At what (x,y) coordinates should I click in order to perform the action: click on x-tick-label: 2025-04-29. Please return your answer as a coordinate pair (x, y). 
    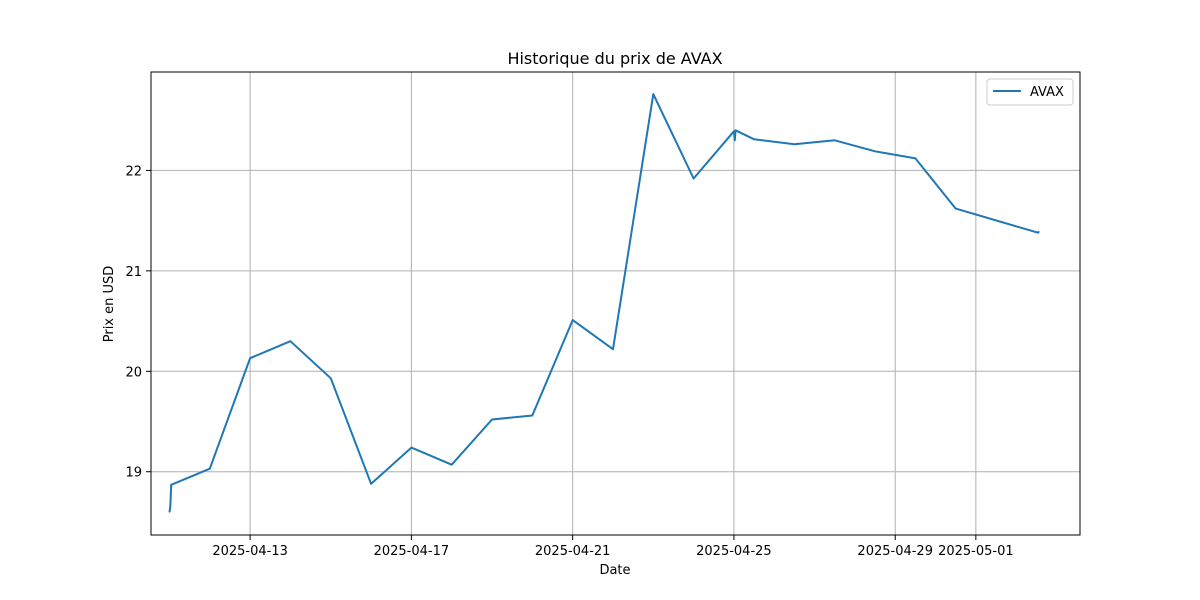
    Looking at the image, I should click on (895, 551).